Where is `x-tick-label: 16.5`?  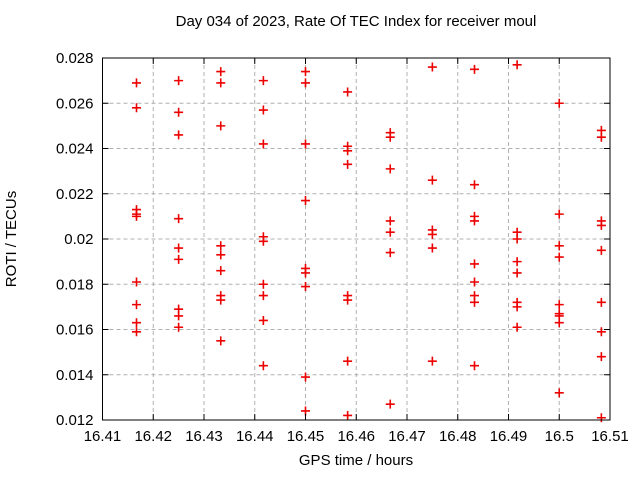 x-tick-label: 16.5 is located at coordinates (559, 436).